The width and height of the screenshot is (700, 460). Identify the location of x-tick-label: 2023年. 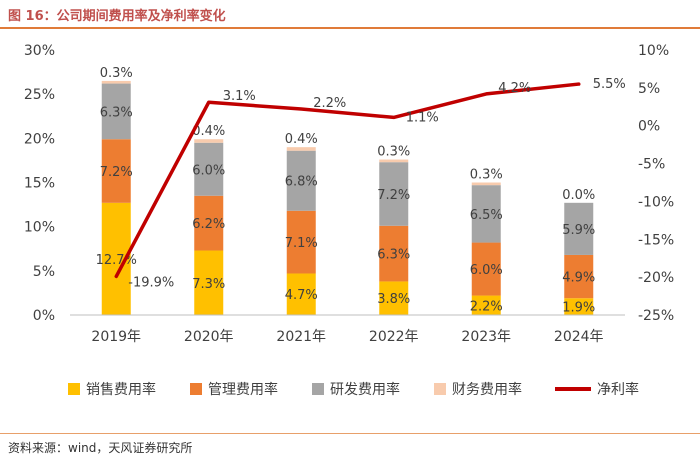
(486, 337).